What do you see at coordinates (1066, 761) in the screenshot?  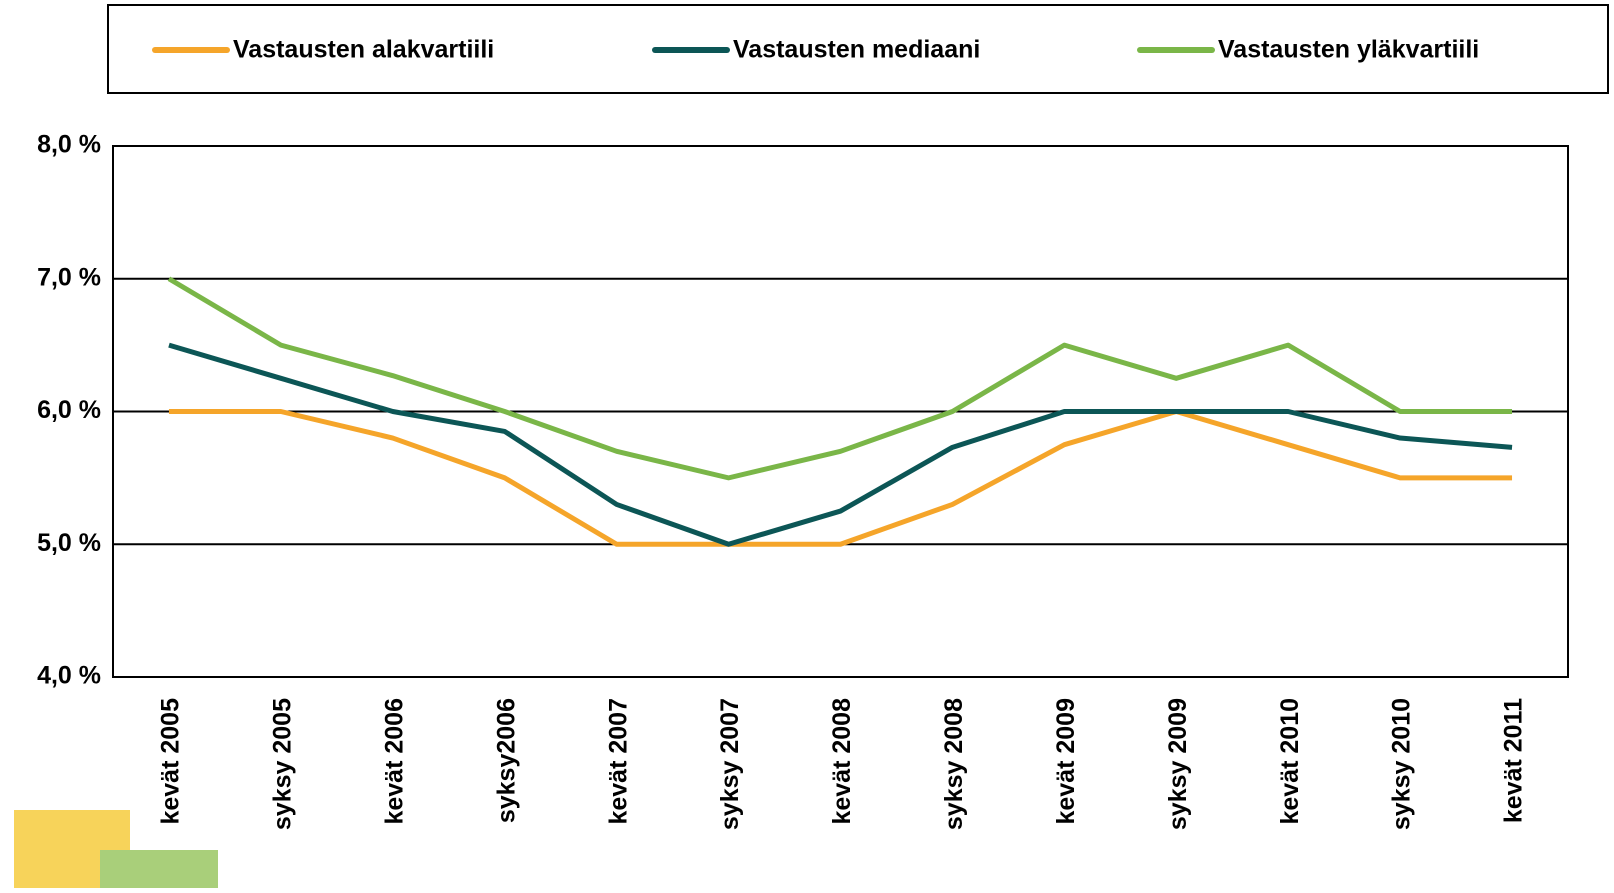 I see `x-tick-label: kevät 2009` at bounding box center [1066, 761].